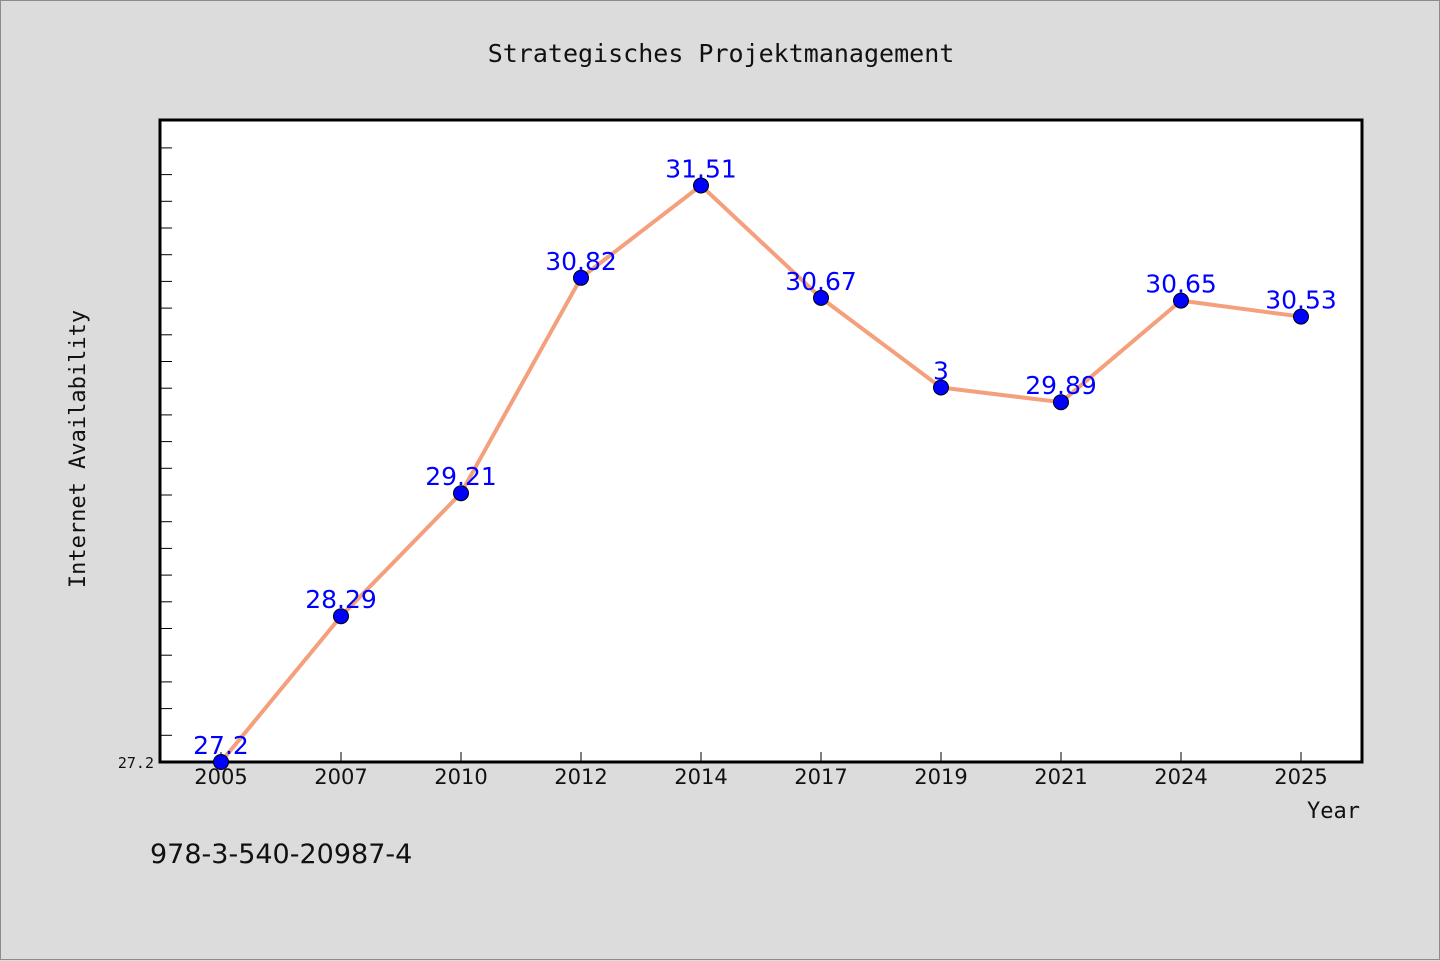 The height and width of the screenshot is (961, 1440). I want to click on data-label: 30.53, so click(1301, 300).